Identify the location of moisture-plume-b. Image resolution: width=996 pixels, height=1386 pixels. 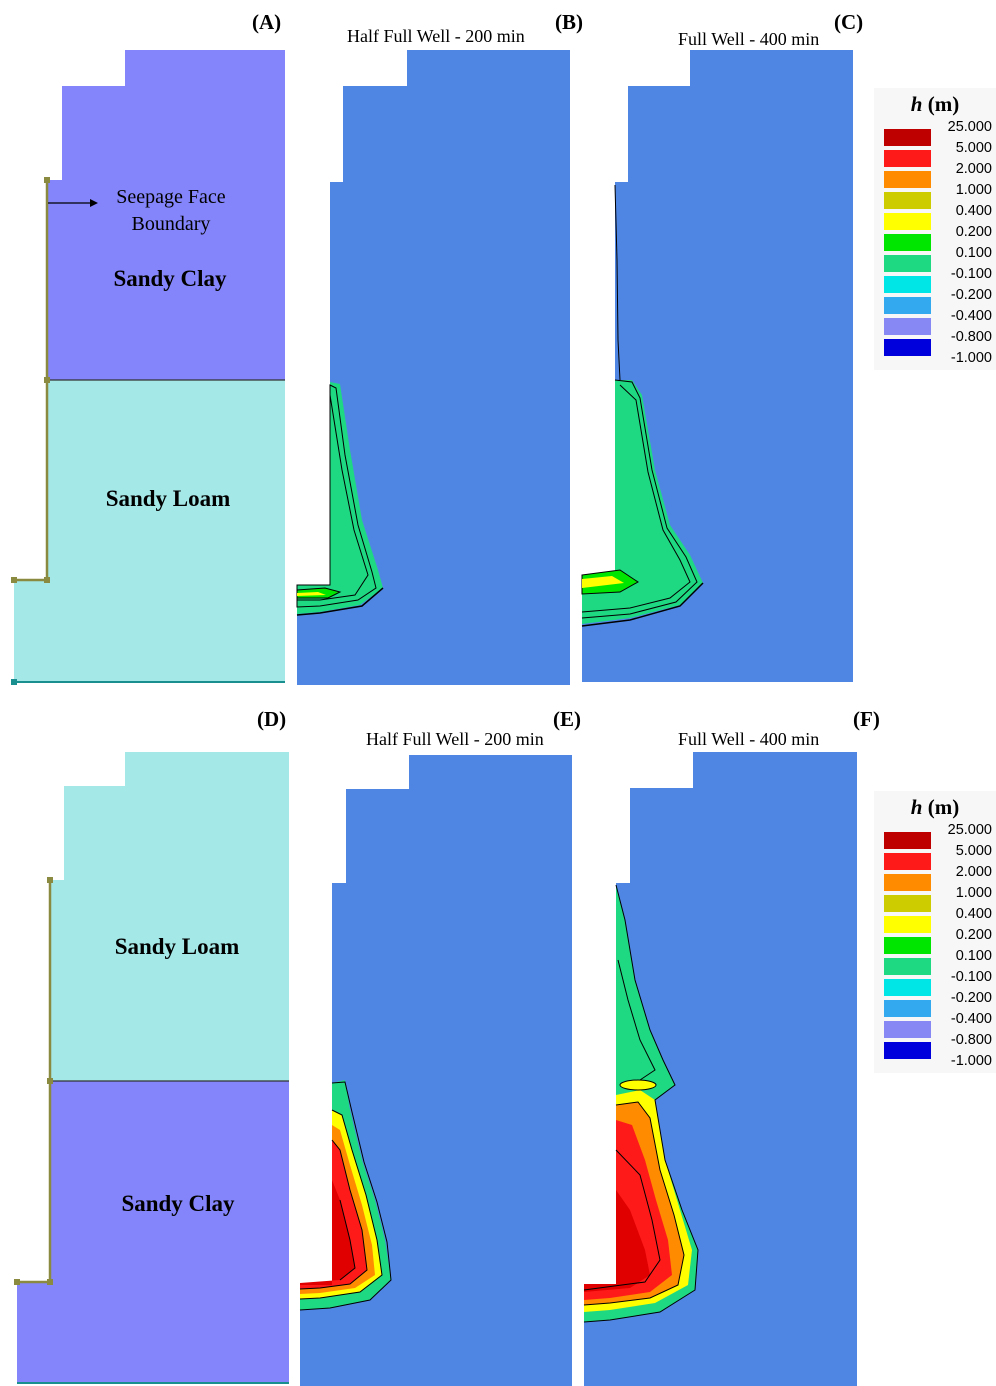
(340, 498).